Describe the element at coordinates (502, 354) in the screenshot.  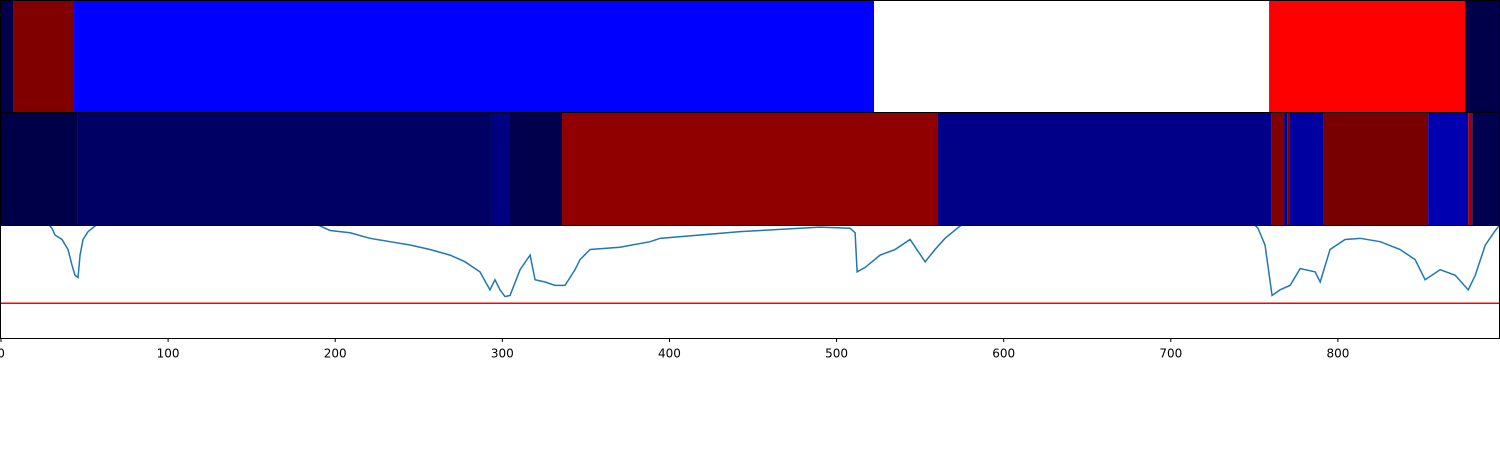
I see `x-tick-label: 300` at that location.